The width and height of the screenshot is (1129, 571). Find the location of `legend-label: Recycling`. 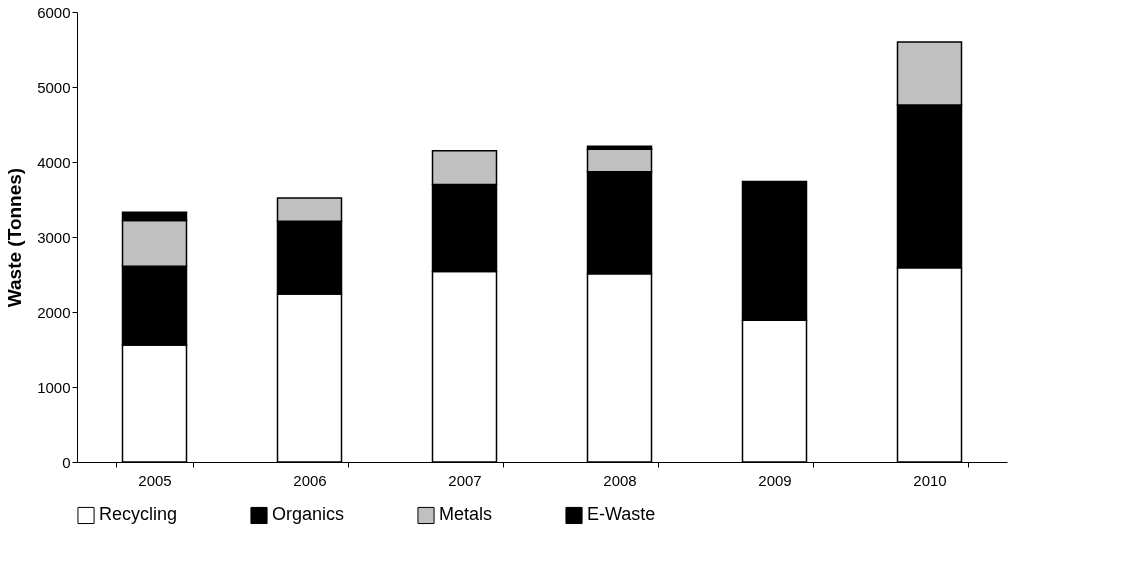

legend-label: Recycling is located at coordinates (138, 514).